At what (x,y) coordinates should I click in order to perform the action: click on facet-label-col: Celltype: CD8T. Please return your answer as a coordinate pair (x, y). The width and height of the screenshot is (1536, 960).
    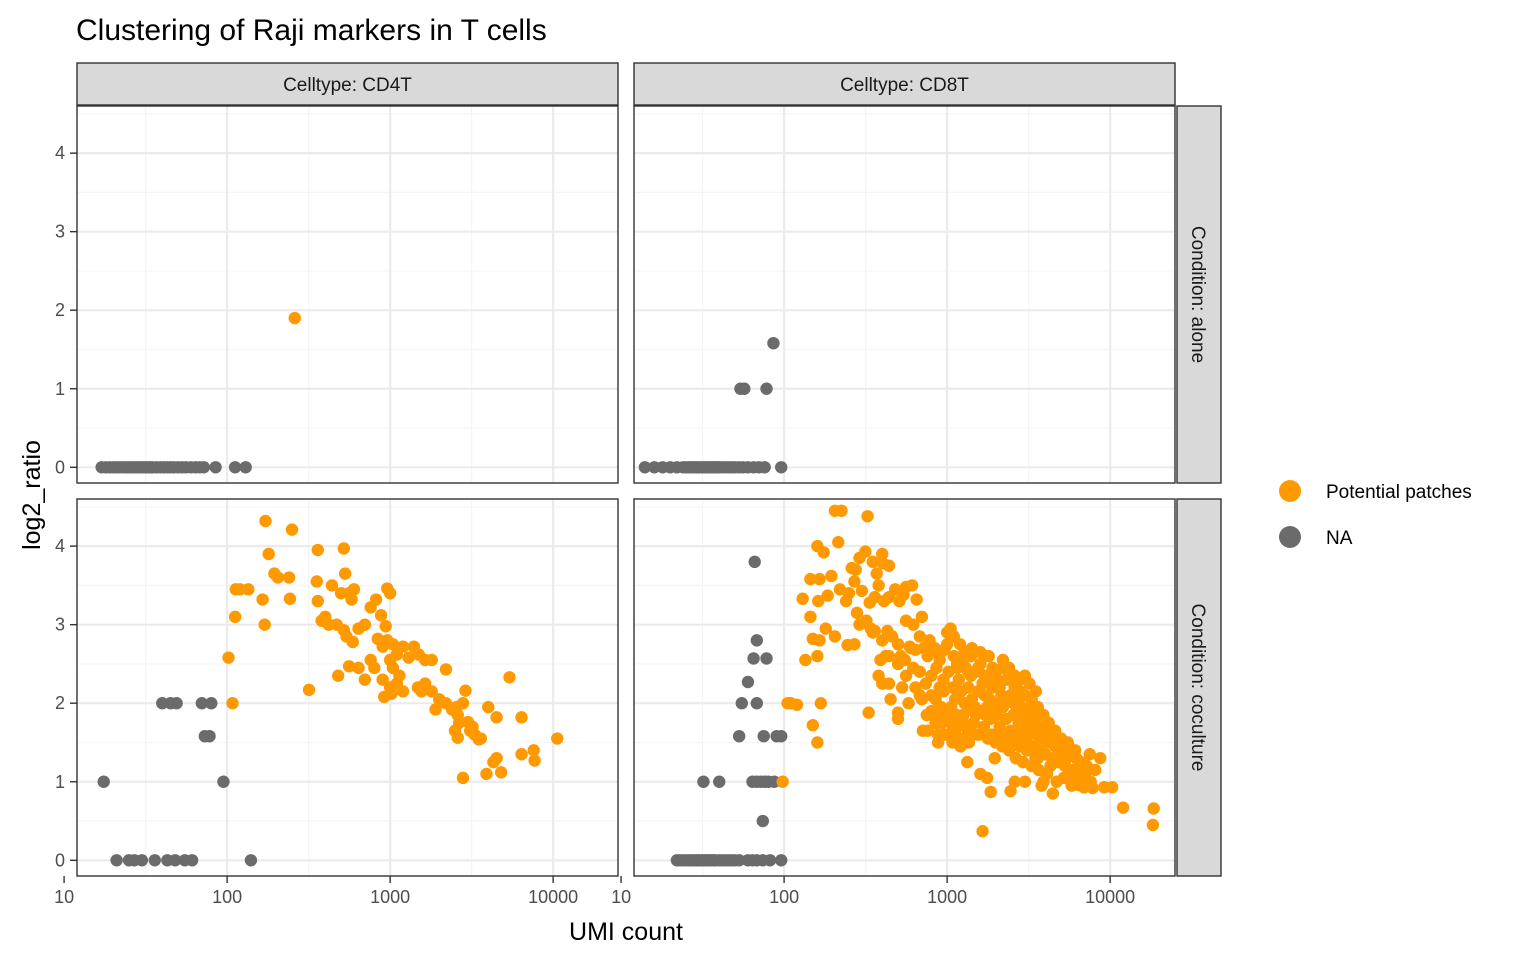
    Looking at the image, I should click on (904, 85).